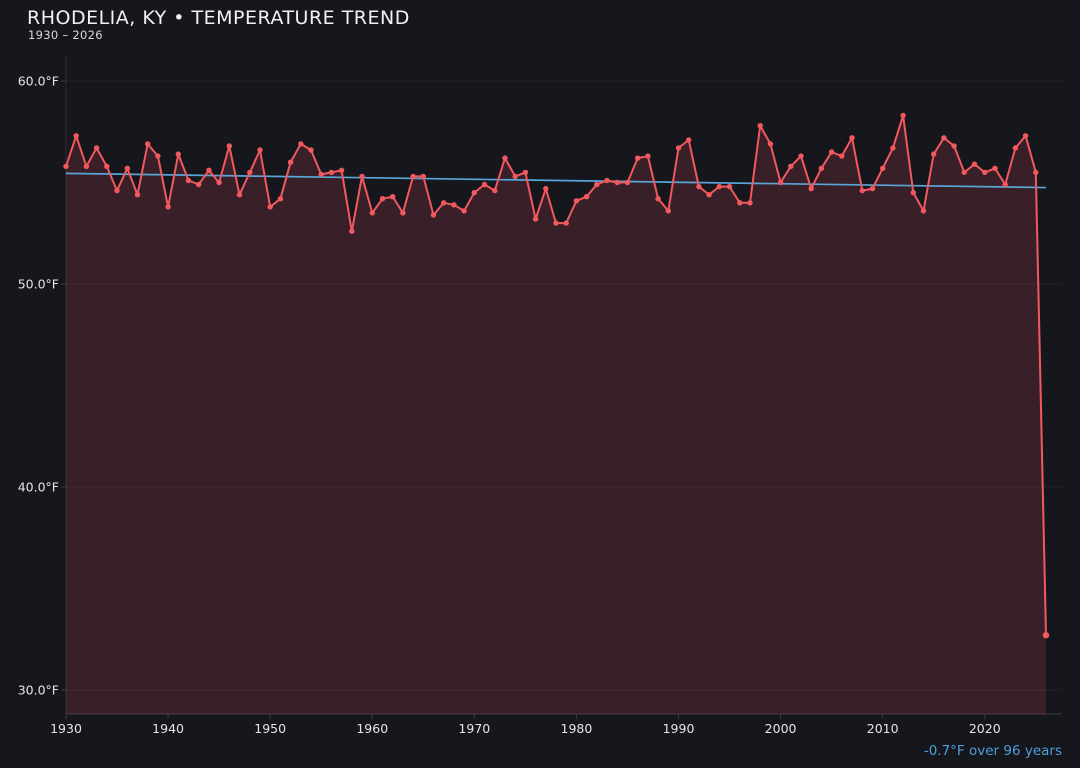 The width and height of the screenshot is (1080, 768). Describe the element at coordinates (883, 728) in the screenshot. I see `x-tick-label: 2010` at that location.